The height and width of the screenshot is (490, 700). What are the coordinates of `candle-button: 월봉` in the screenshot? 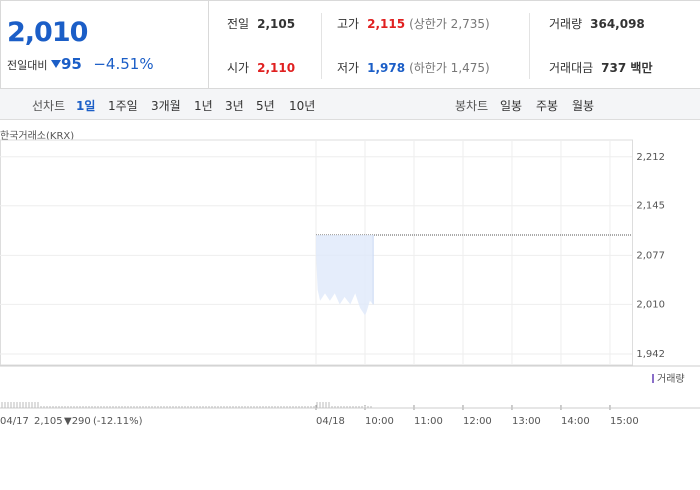 It's located at (583, 106).